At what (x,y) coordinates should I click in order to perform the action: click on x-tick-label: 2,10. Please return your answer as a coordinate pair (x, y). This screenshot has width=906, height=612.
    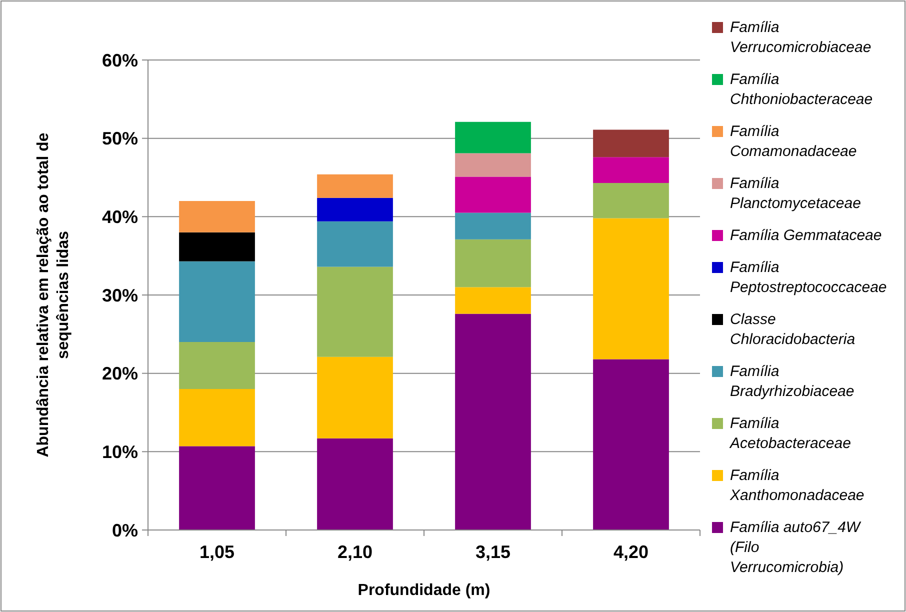
    Looking at the image, I should click on (355, 552).